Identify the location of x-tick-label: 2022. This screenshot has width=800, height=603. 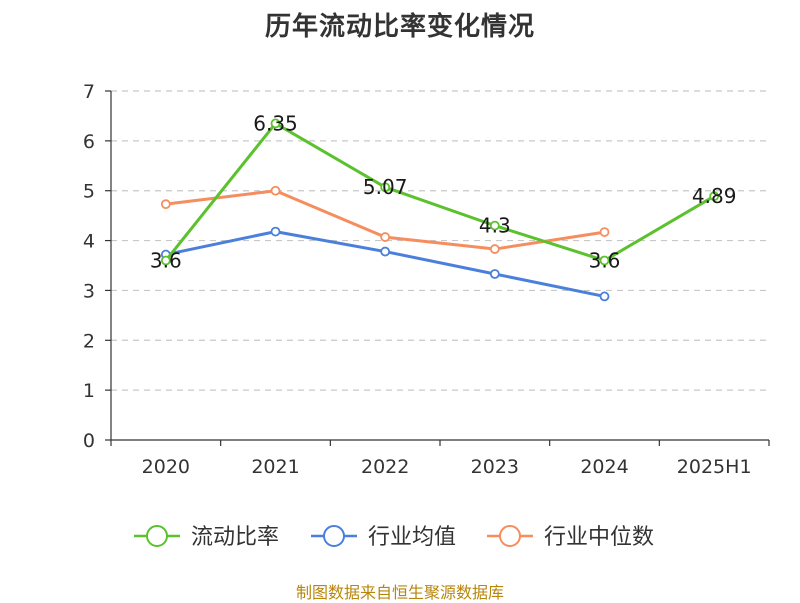
(385, 467).